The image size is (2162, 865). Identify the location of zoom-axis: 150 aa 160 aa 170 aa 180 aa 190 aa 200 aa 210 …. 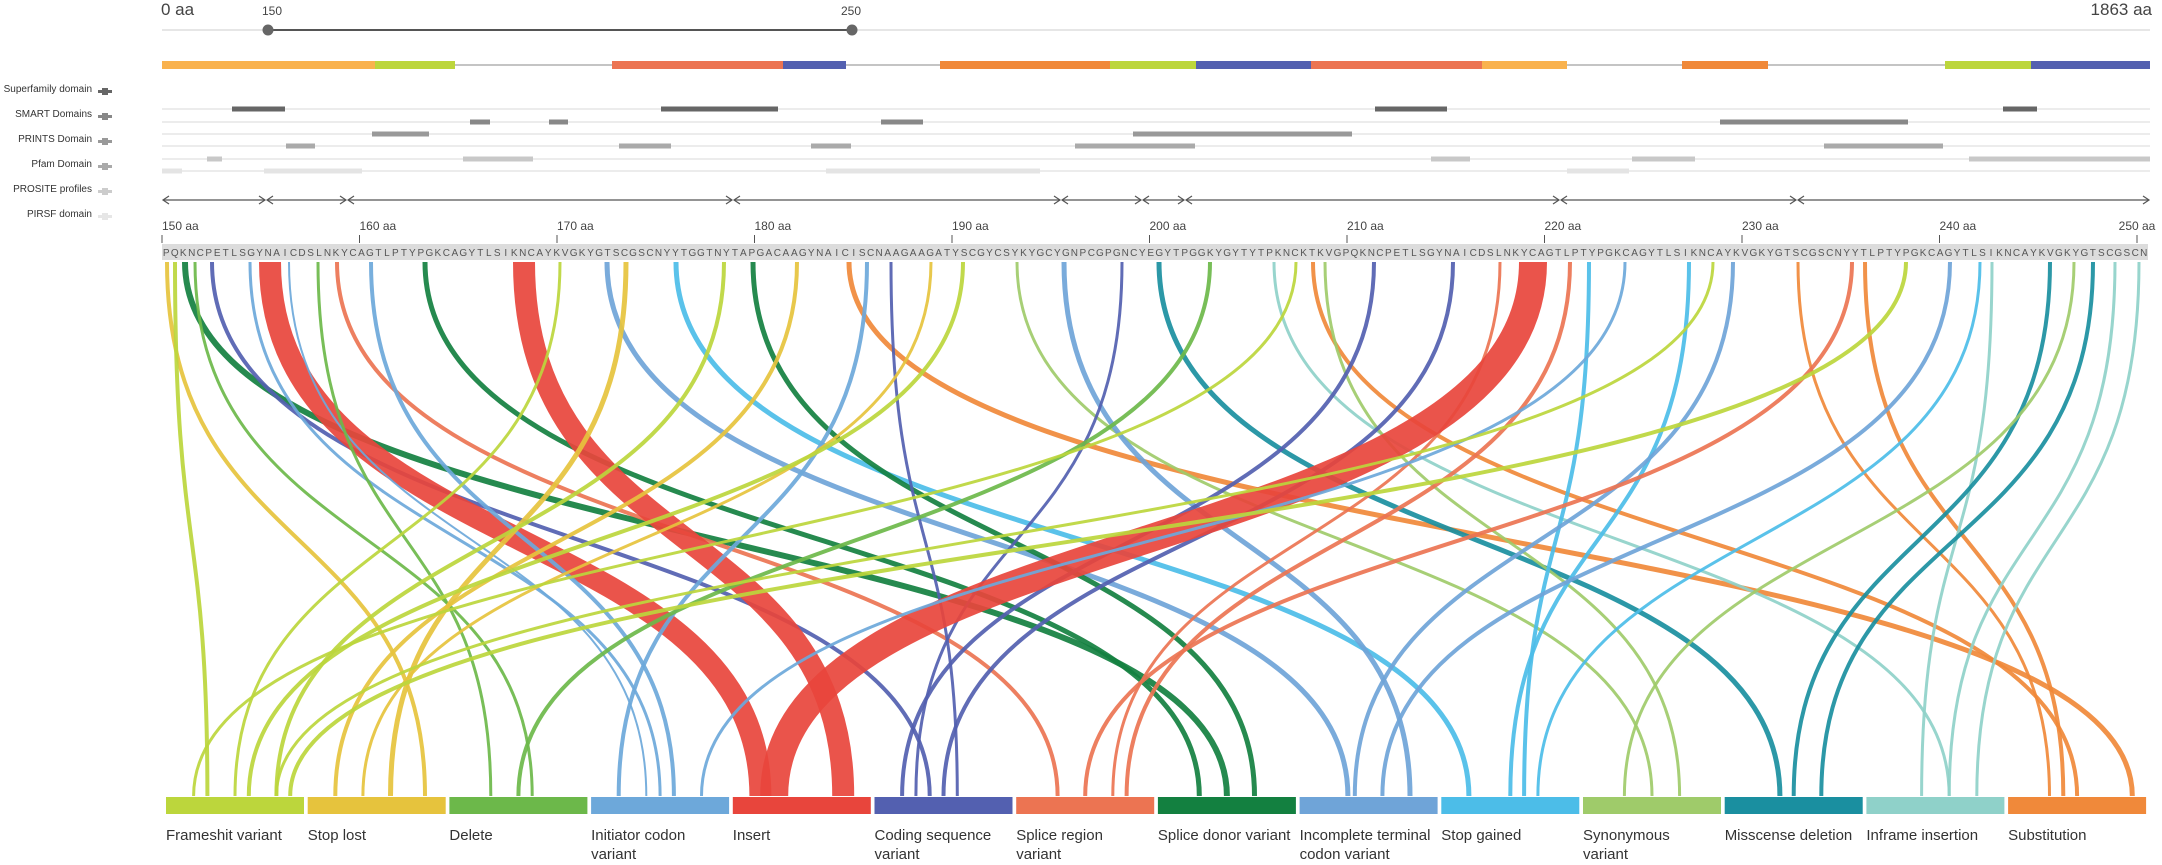
(1158, 231).